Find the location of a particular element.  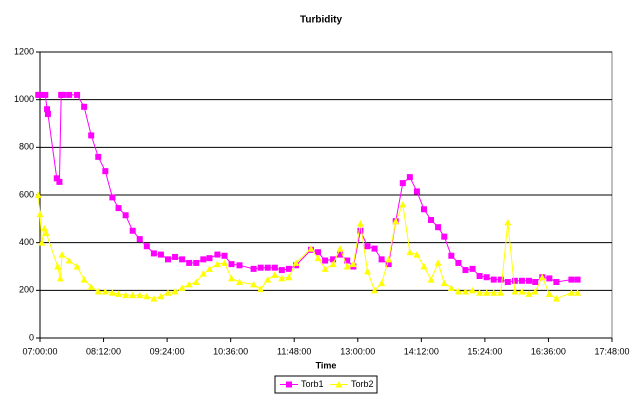

x-tick-label: 07:00:00 is located at coordinates (39, 351).